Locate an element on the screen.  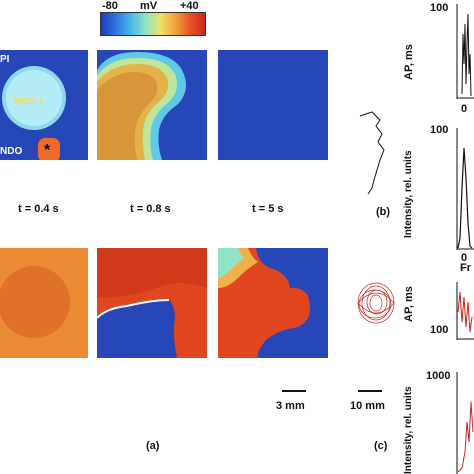
map-top-3-svg is located at coordinates (273, 105).